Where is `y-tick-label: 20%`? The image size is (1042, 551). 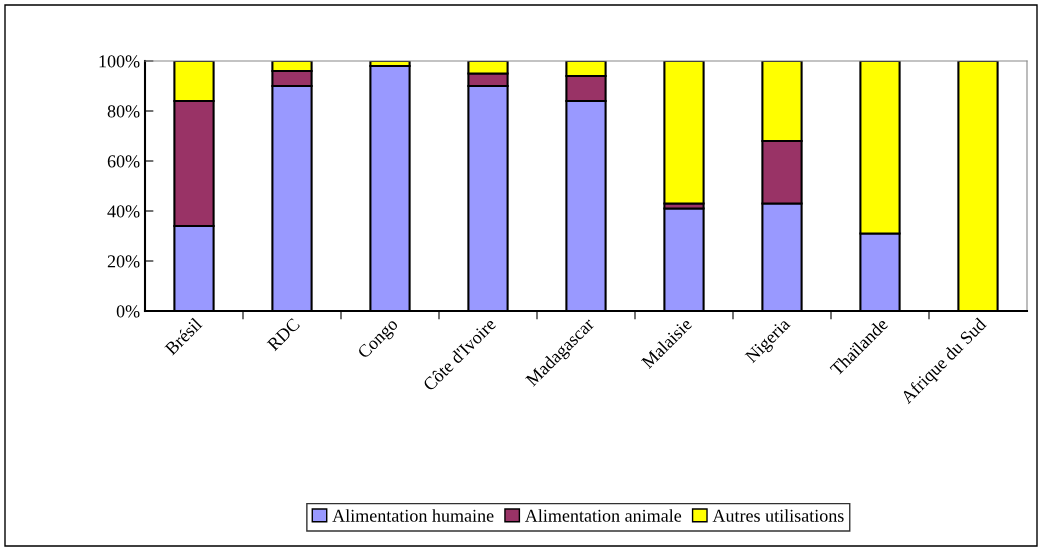
y-tick-label: 20% is located at coordinates (123, 261).